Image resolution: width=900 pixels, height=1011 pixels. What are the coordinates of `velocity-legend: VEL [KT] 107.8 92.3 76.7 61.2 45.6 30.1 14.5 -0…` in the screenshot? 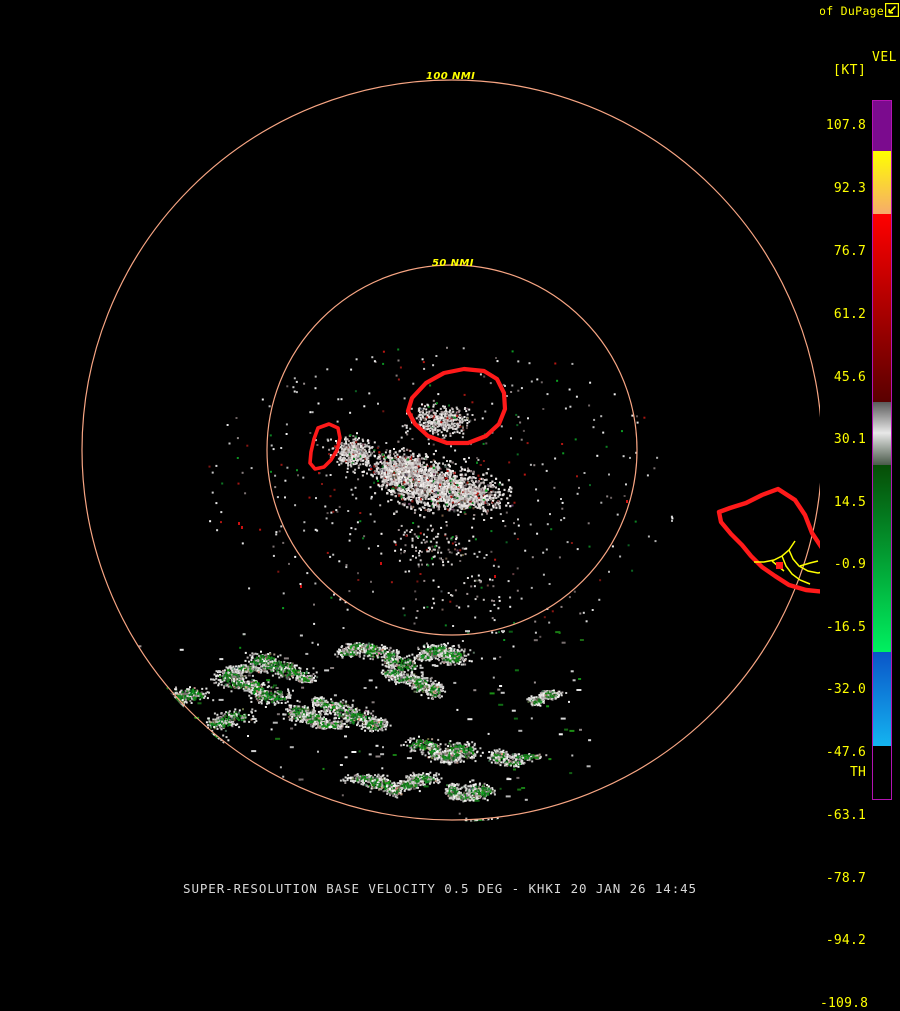 It's located at (860, 424).